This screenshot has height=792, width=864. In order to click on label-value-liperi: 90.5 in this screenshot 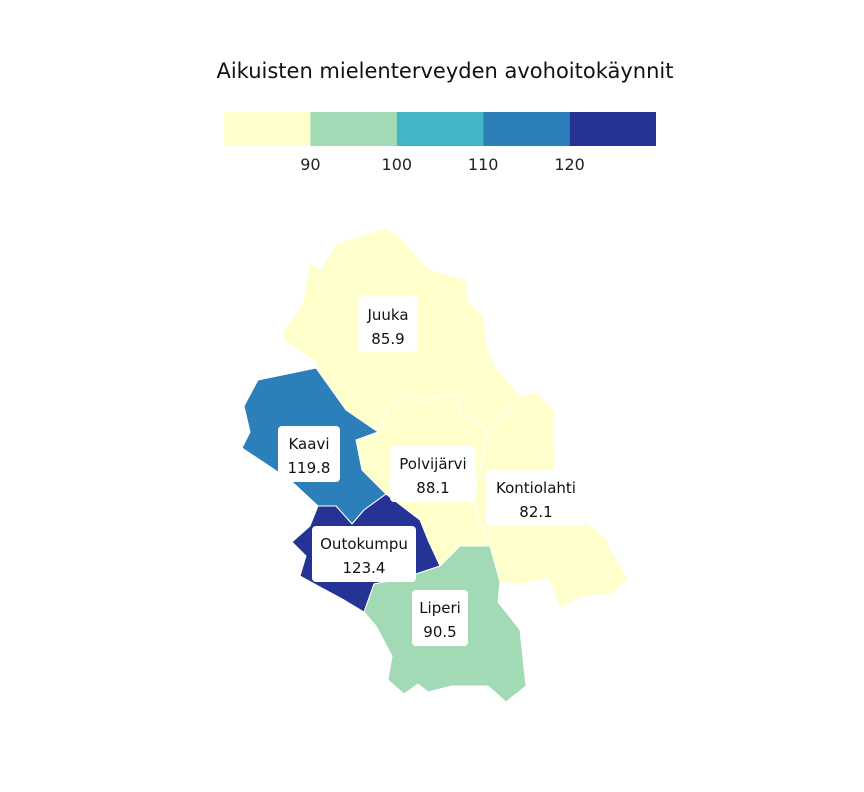, I will do `click(439, 632)`.